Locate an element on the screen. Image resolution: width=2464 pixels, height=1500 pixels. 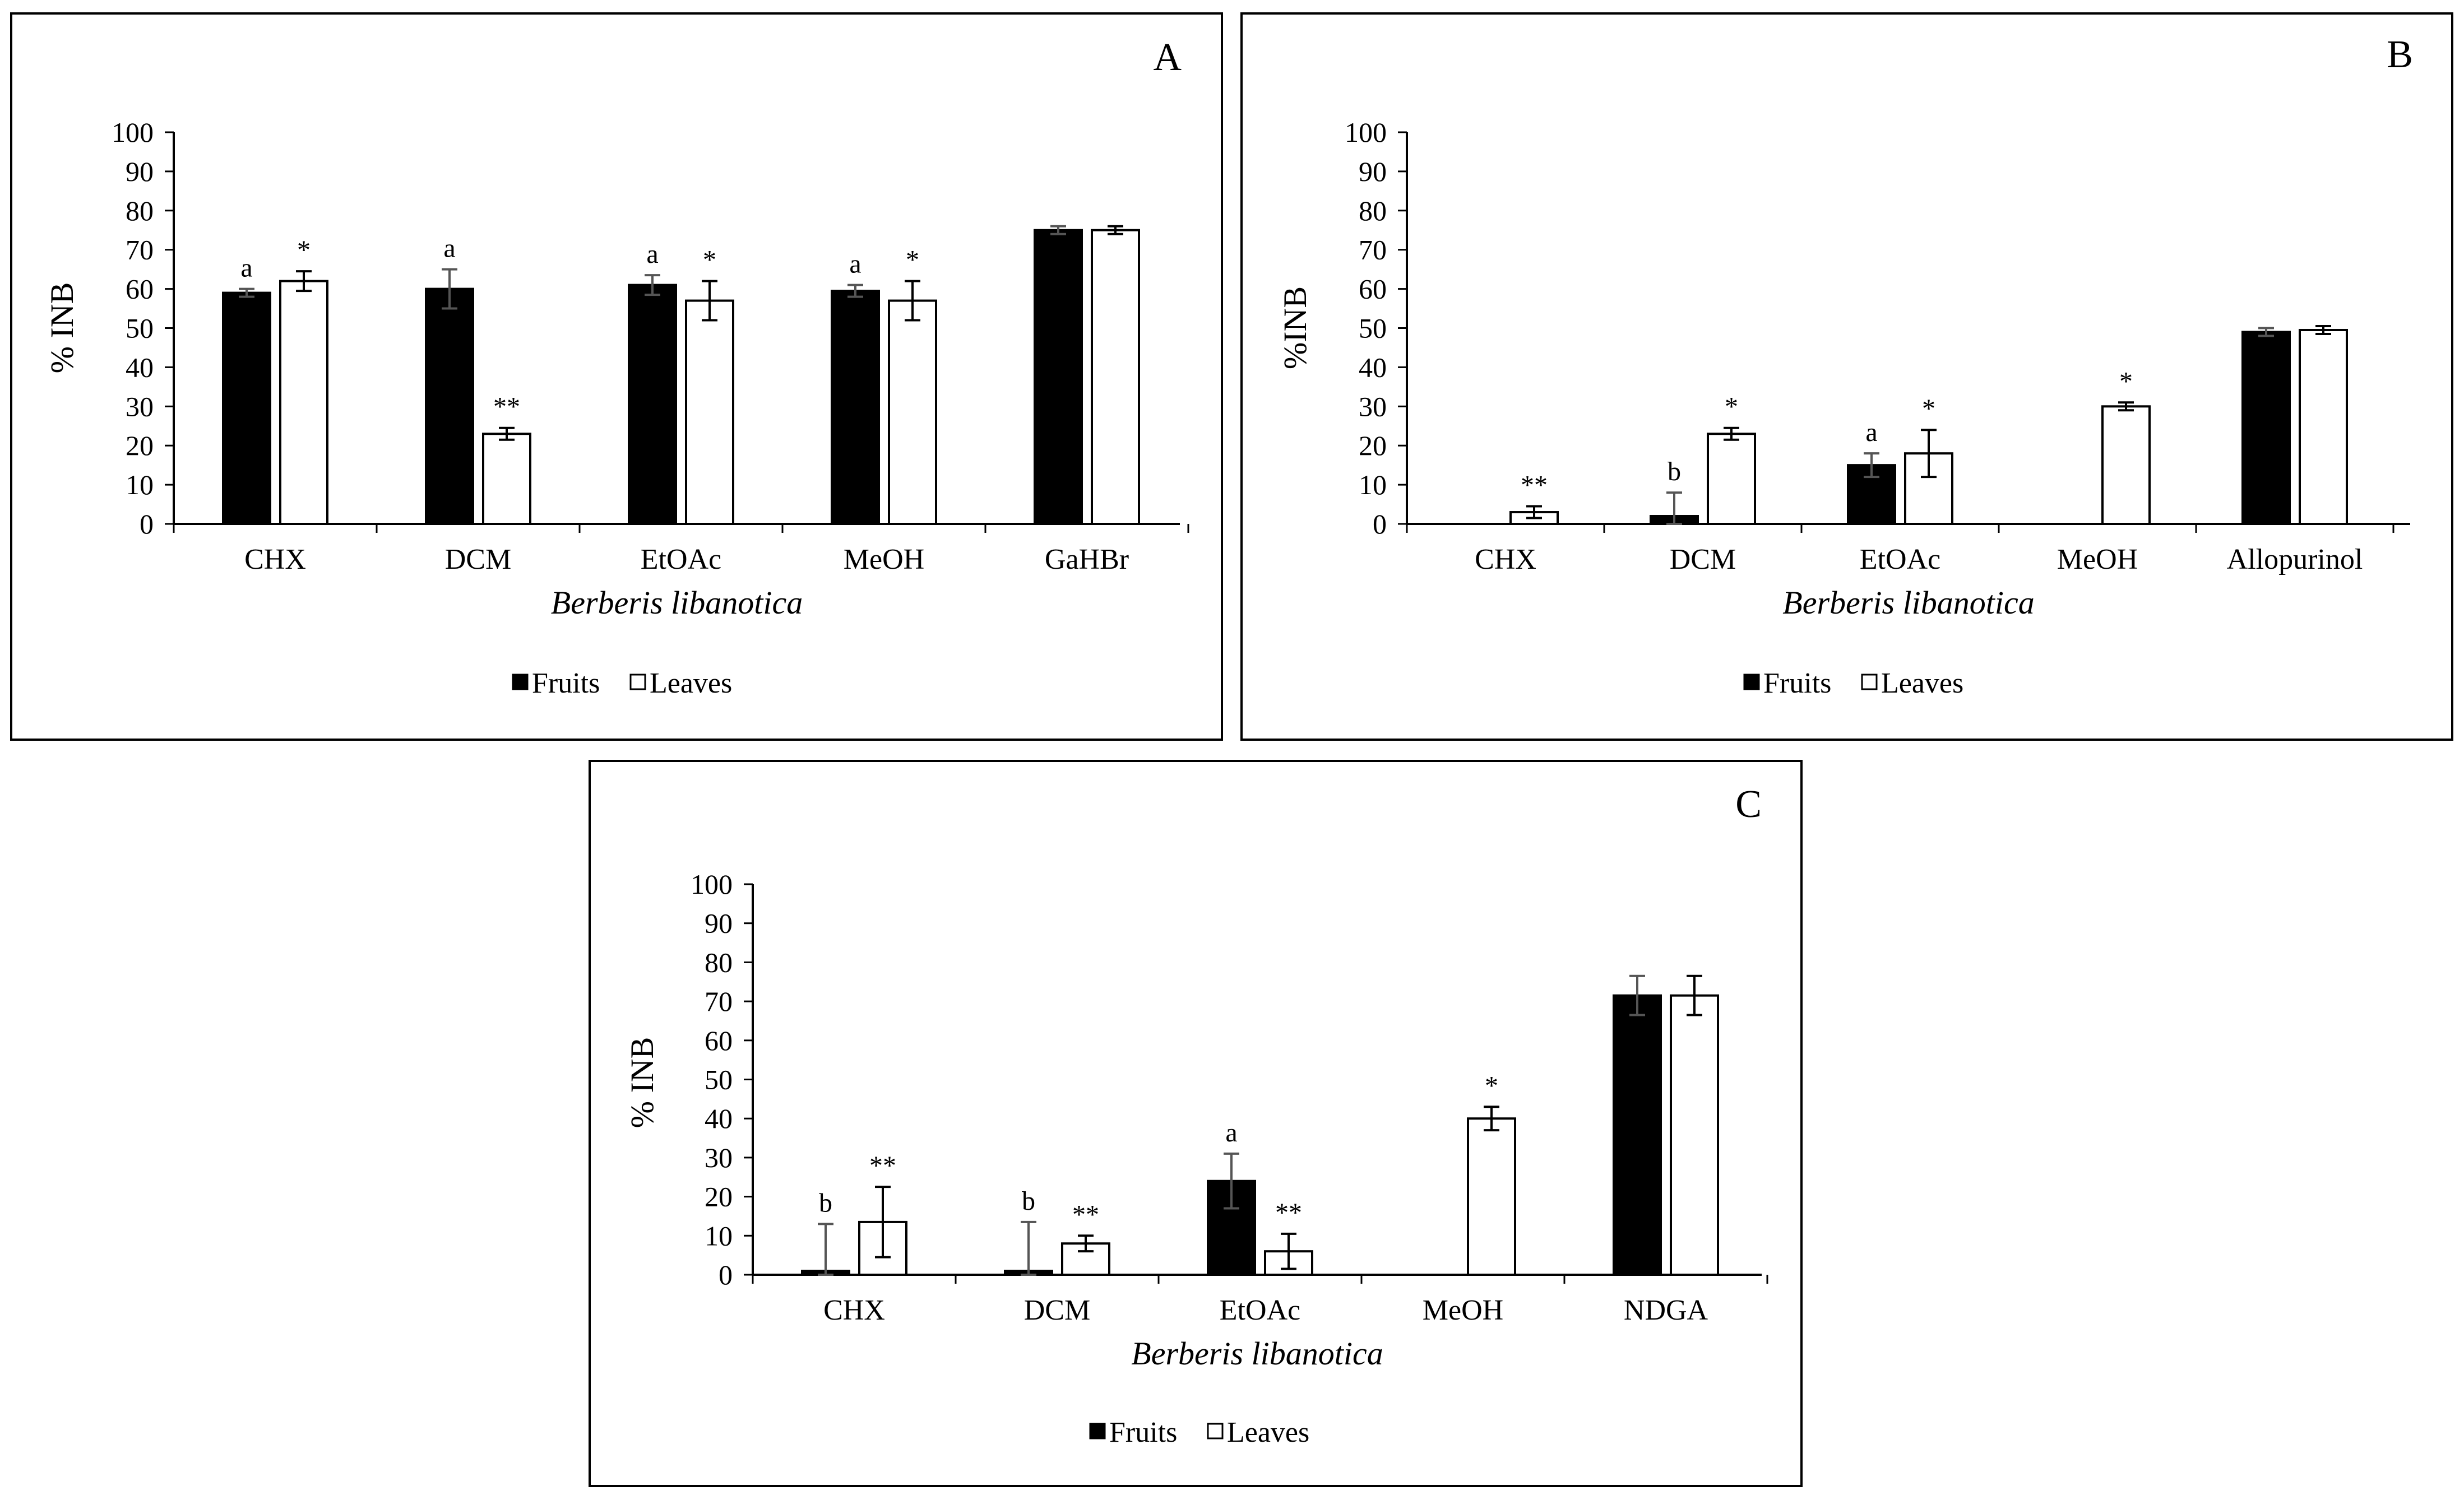
x-axis-title: Berberis libanotica is located at coordinates (677, 602).